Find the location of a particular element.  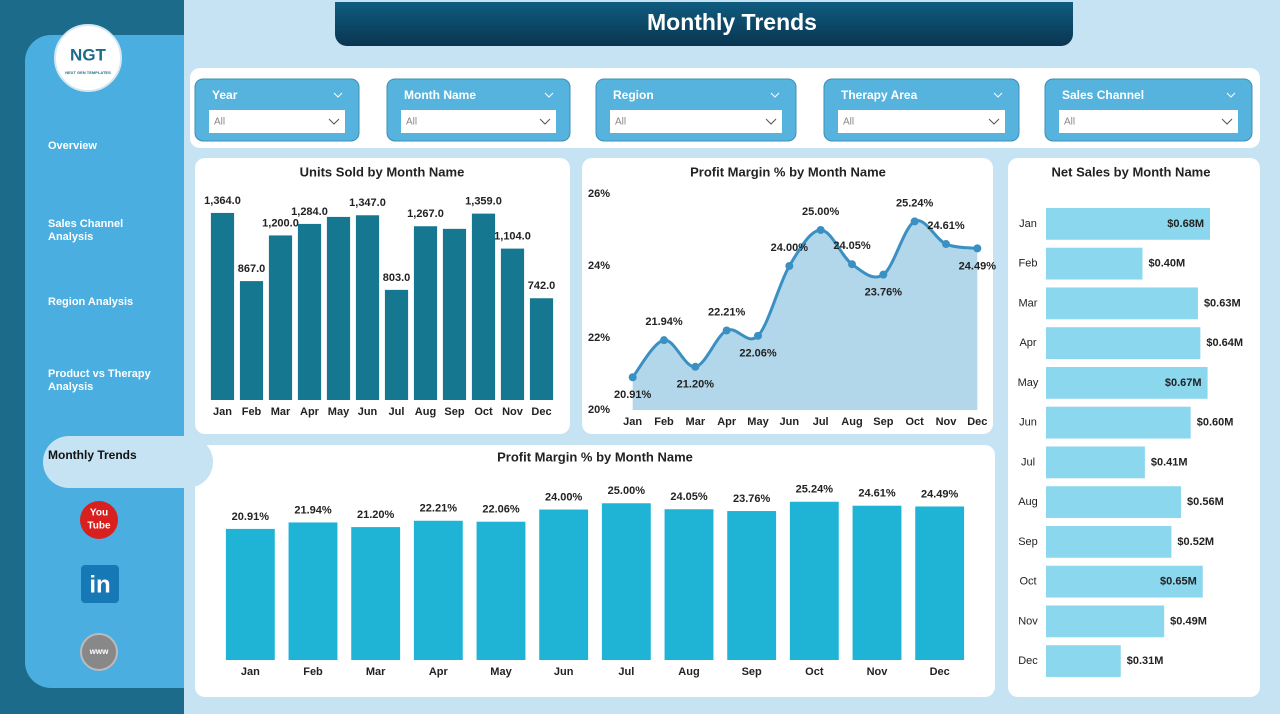

x-tick-label: Apr is located at coordinates (727, 422).